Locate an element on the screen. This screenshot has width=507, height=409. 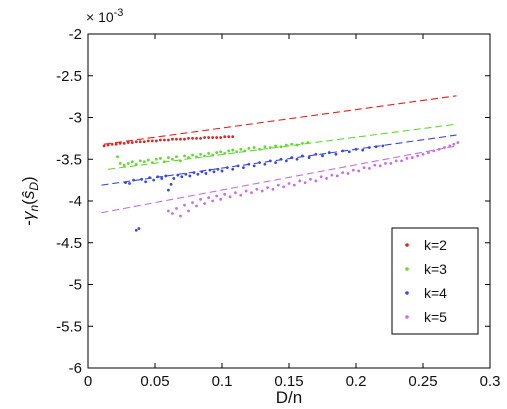
y-tick-label: -6 is located at coordinates (75, 368).